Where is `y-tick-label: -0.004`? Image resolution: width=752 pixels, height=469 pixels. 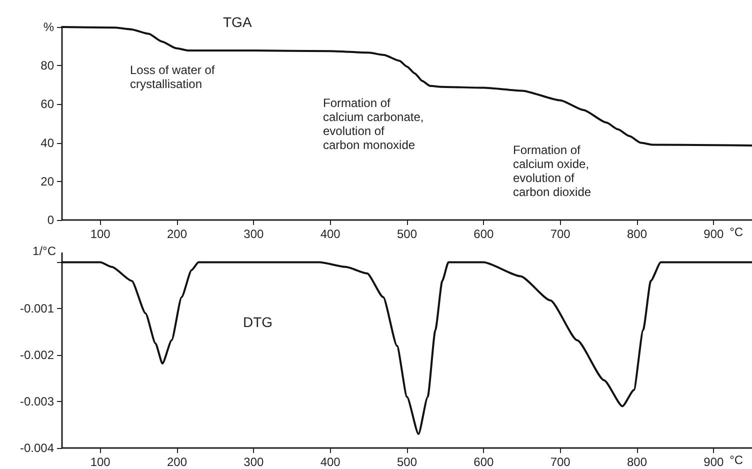
y-tick-label: -0.004 is located at coordinates (37, 448).